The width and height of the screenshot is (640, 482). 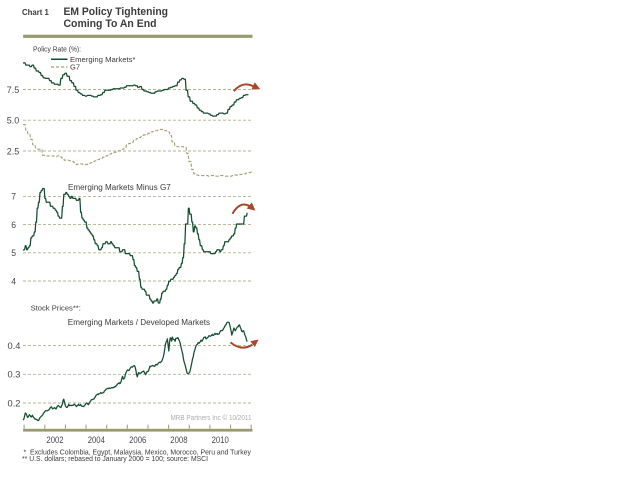 I want to click on svg-text: 2006, so click(x=137, y=440).